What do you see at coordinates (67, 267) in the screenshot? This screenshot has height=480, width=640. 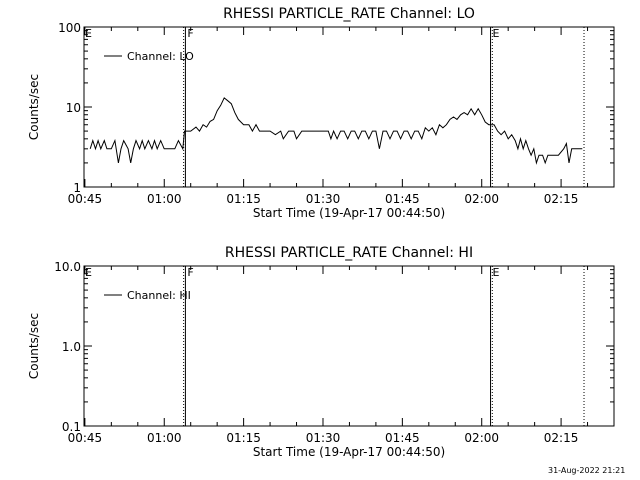 I see `y-tick-label: 10.0` at bounding box center [67, 267].